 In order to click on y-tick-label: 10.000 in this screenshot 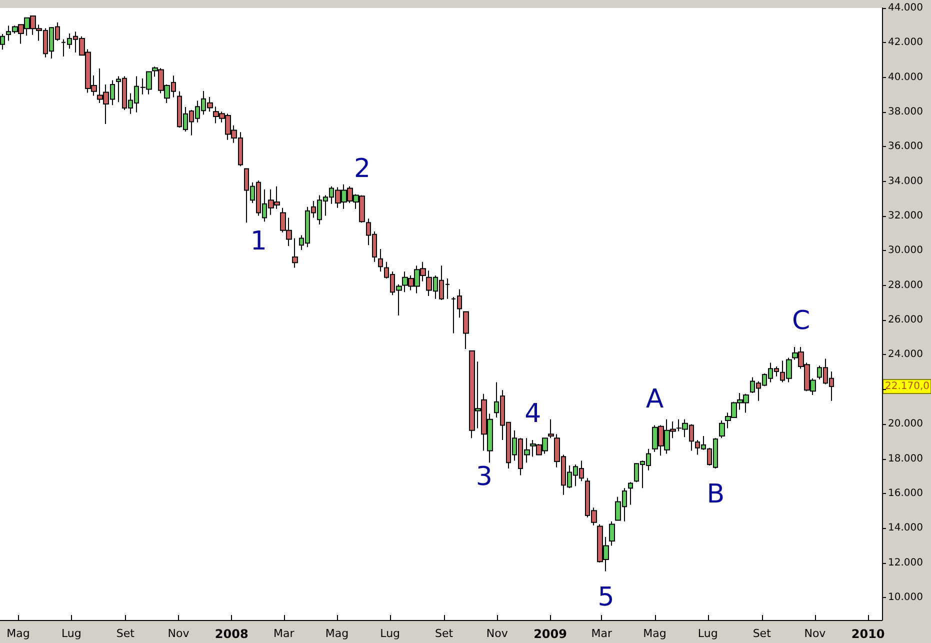, I will do `click(905, 597)`.